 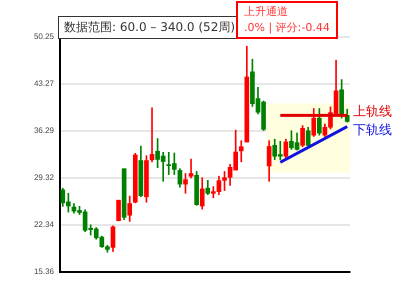 I want to click on y-tick-label: 43.27, so click(x=44, y=83).